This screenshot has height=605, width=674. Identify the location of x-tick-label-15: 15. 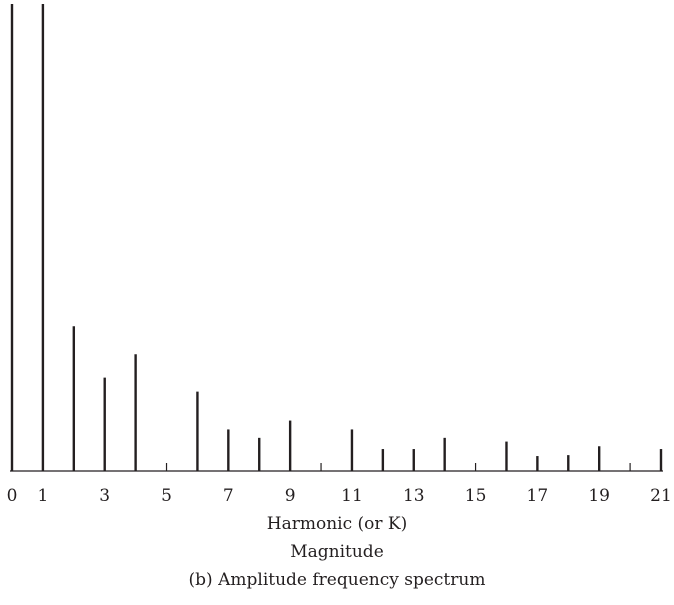
(476, 496).